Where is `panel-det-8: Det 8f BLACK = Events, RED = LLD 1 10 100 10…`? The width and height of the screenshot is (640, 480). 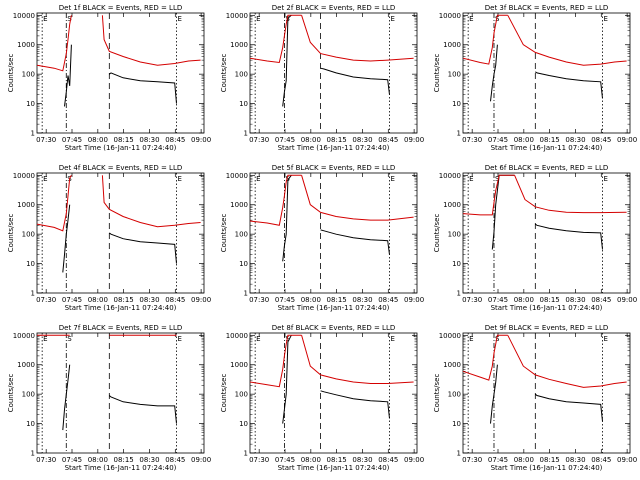
panel-det-8: Det 8f BLACK = Events, RED = LLD 1 10 100 10… is located at coordinates (322, 398).